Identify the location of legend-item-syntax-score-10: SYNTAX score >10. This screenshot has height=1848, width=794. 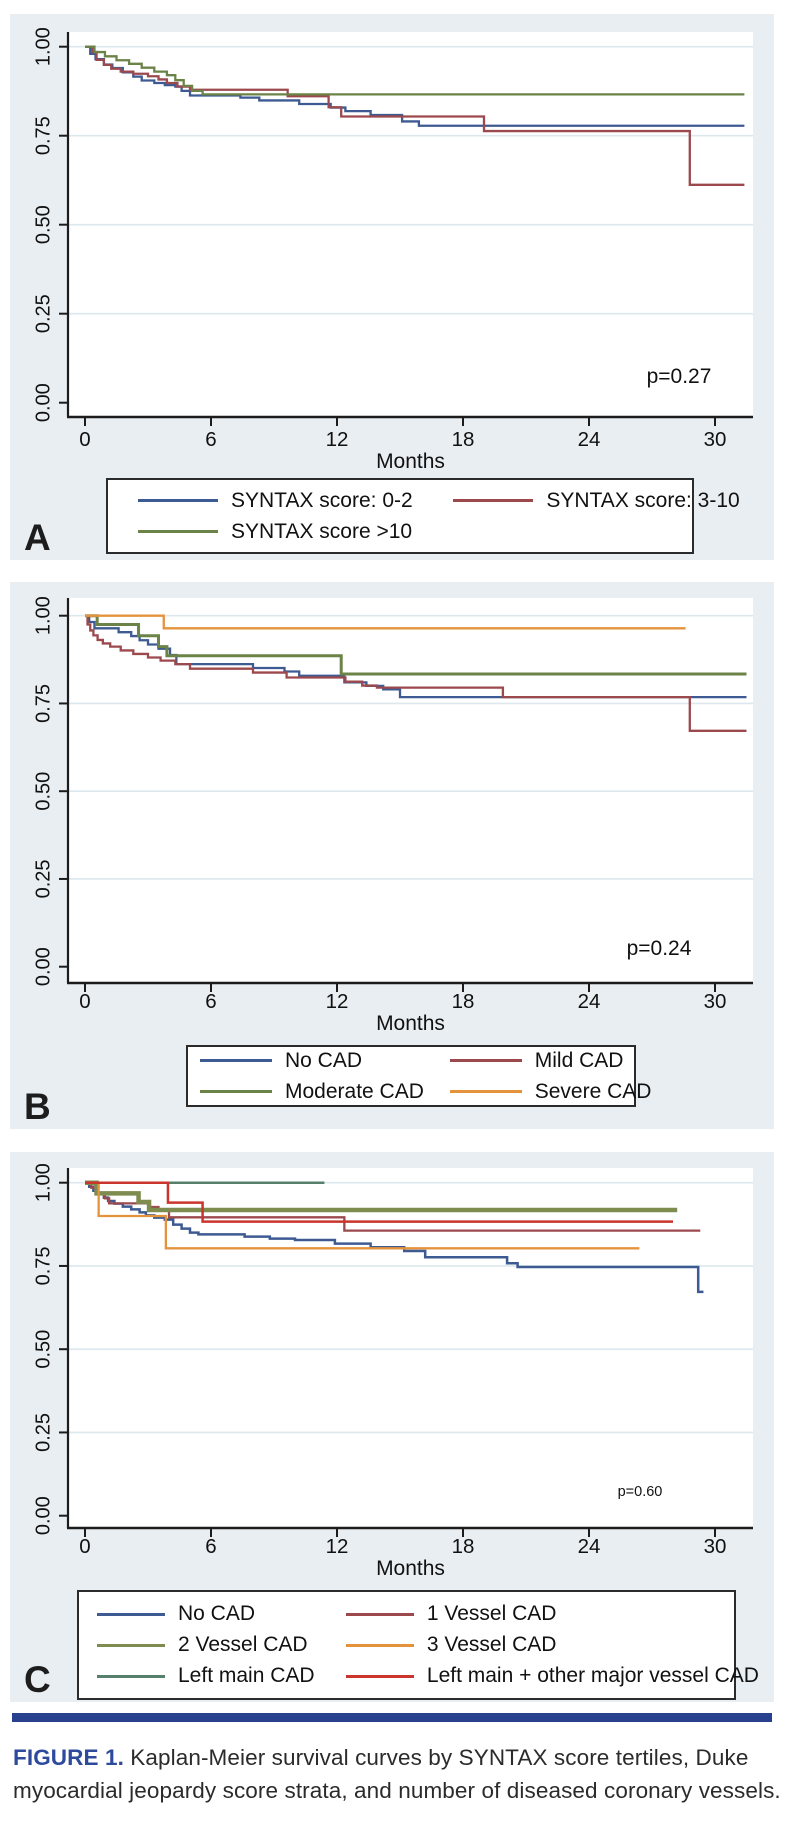
(265, 532).